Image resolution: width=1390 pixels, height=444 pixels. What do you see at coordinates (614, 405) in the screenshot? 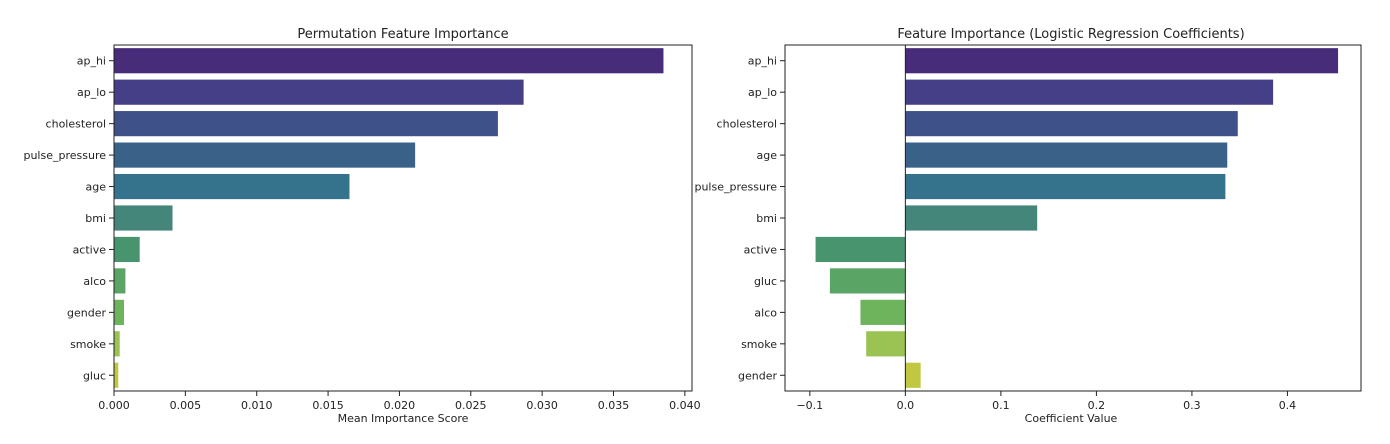
I see `x-tick-label: 0.035` at bounding box center [614, 405].